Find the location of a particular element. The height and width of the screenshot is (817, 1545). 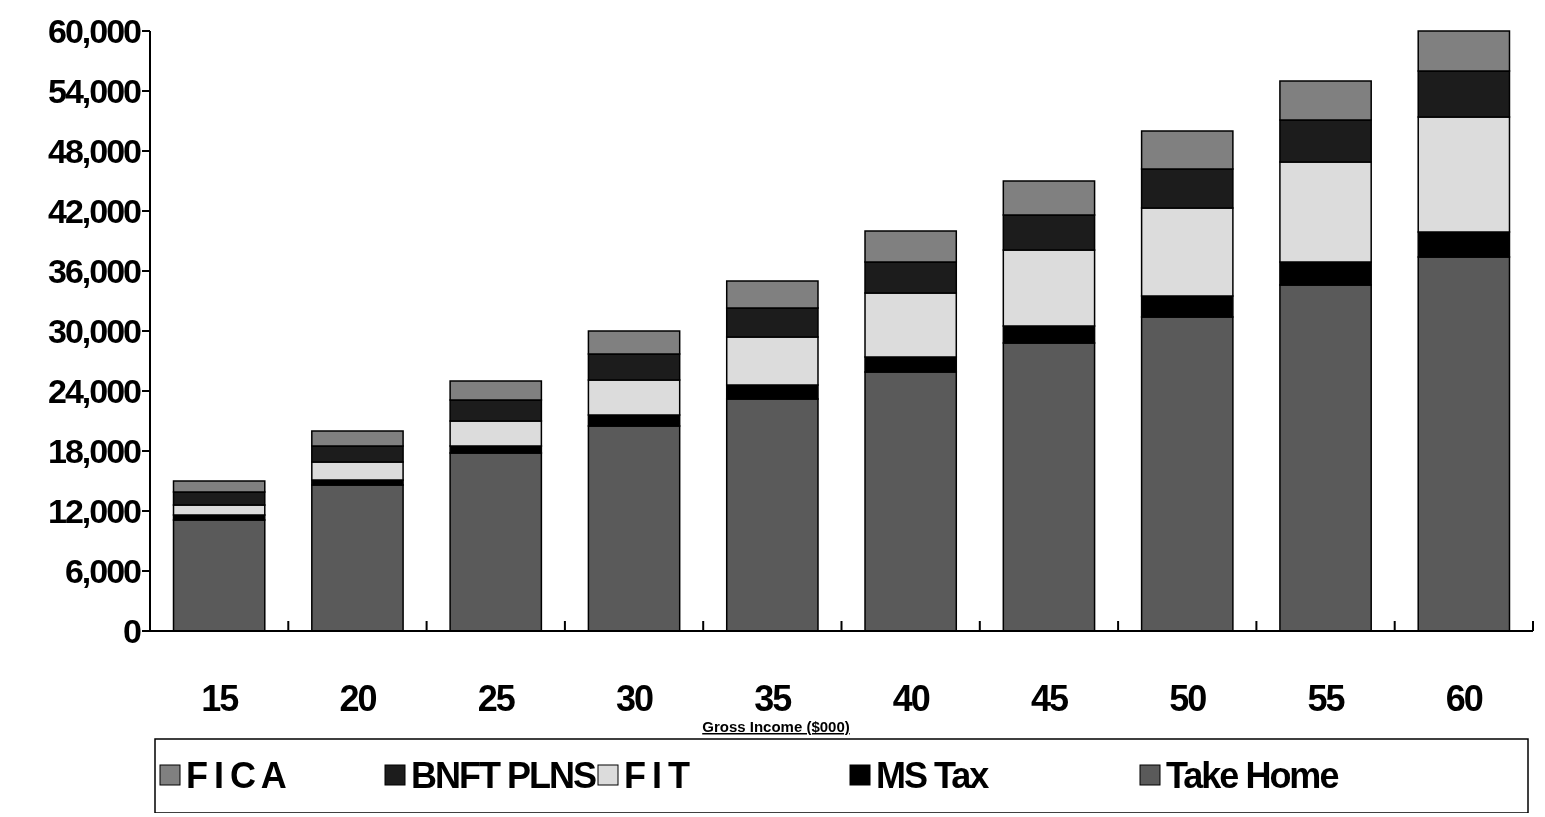

x-tick-label: 20 is located at coordinates (358, 698).